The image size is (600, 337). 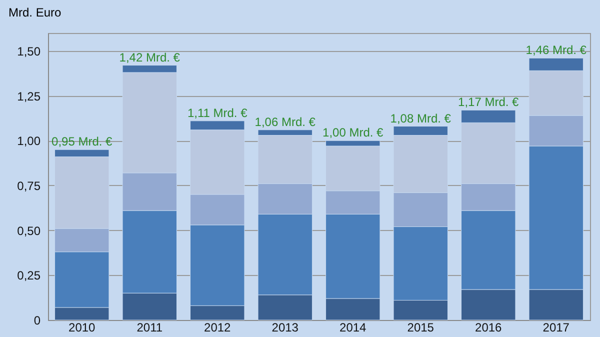 I want to click on y-axis-title: Mrd. Euro, so click(x=35, y=13).